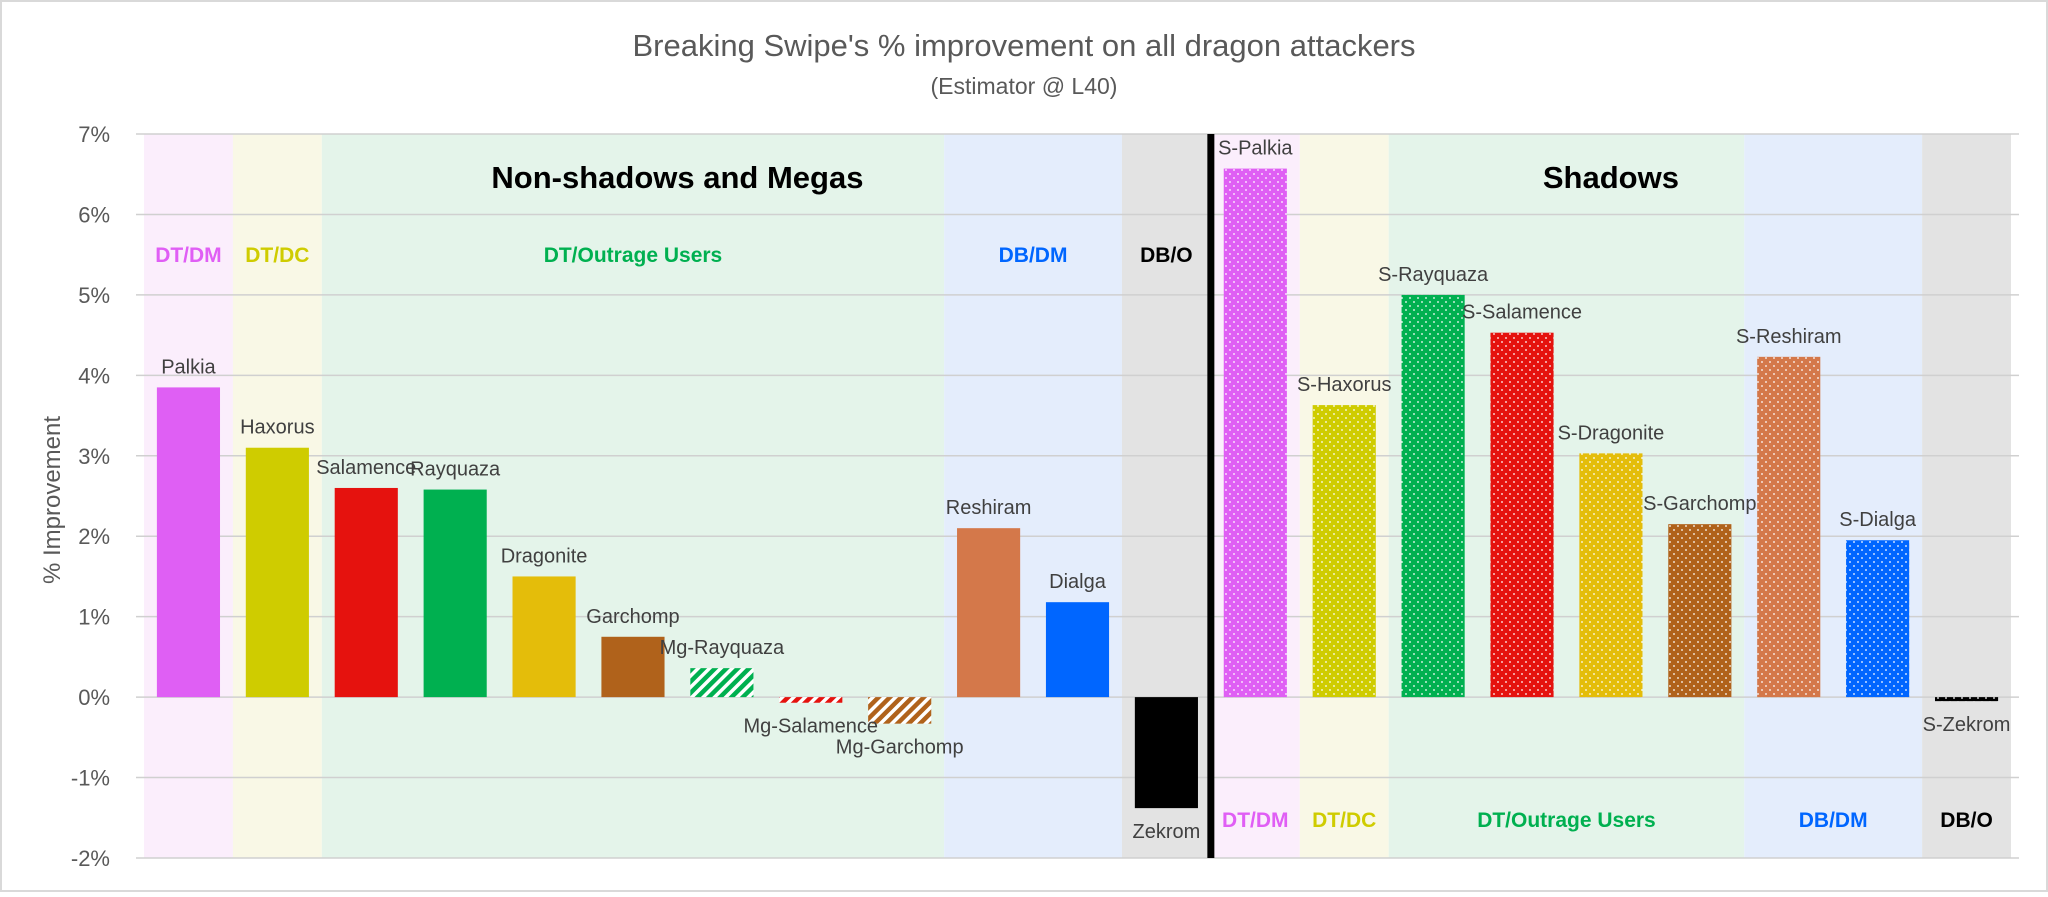 This screenshot has height=897, width=2048. I want to click on bar-label: Mg-Salamence, so click(811, 727).